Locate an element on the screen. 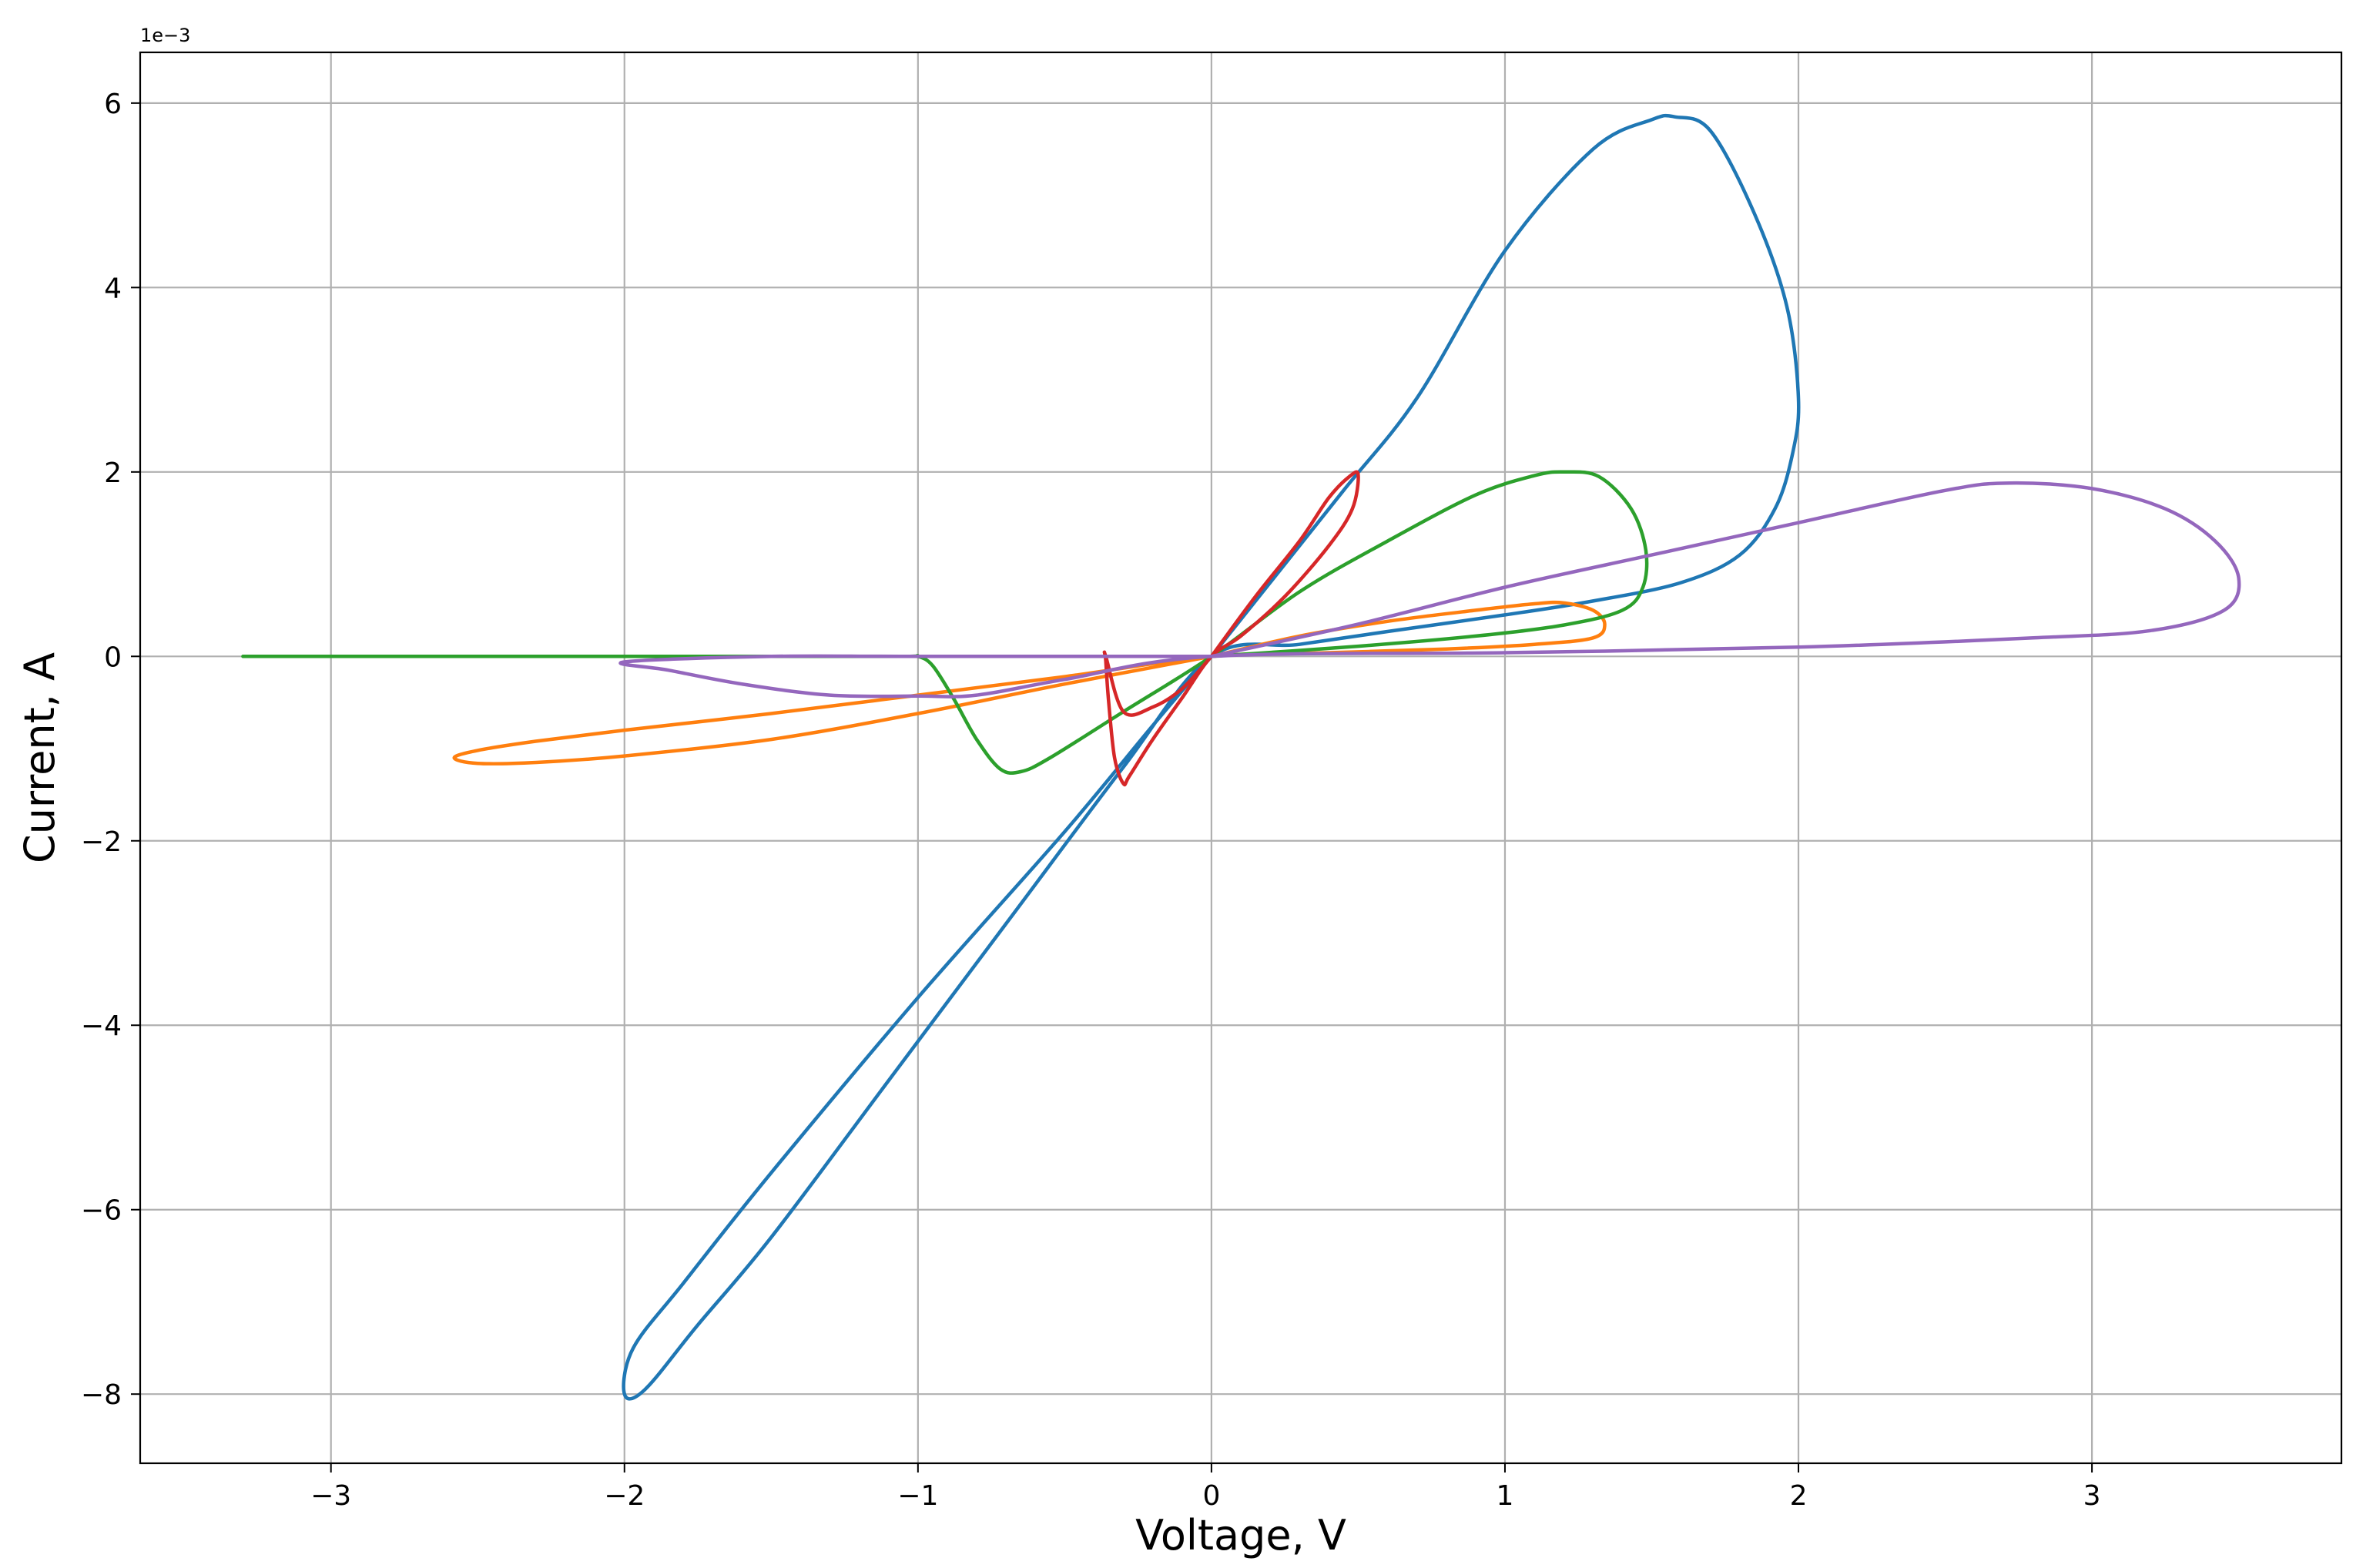 The width and height of the screenshot is (2363, 1568). y-tick-label: −2 is located at coordinates (101, 842).